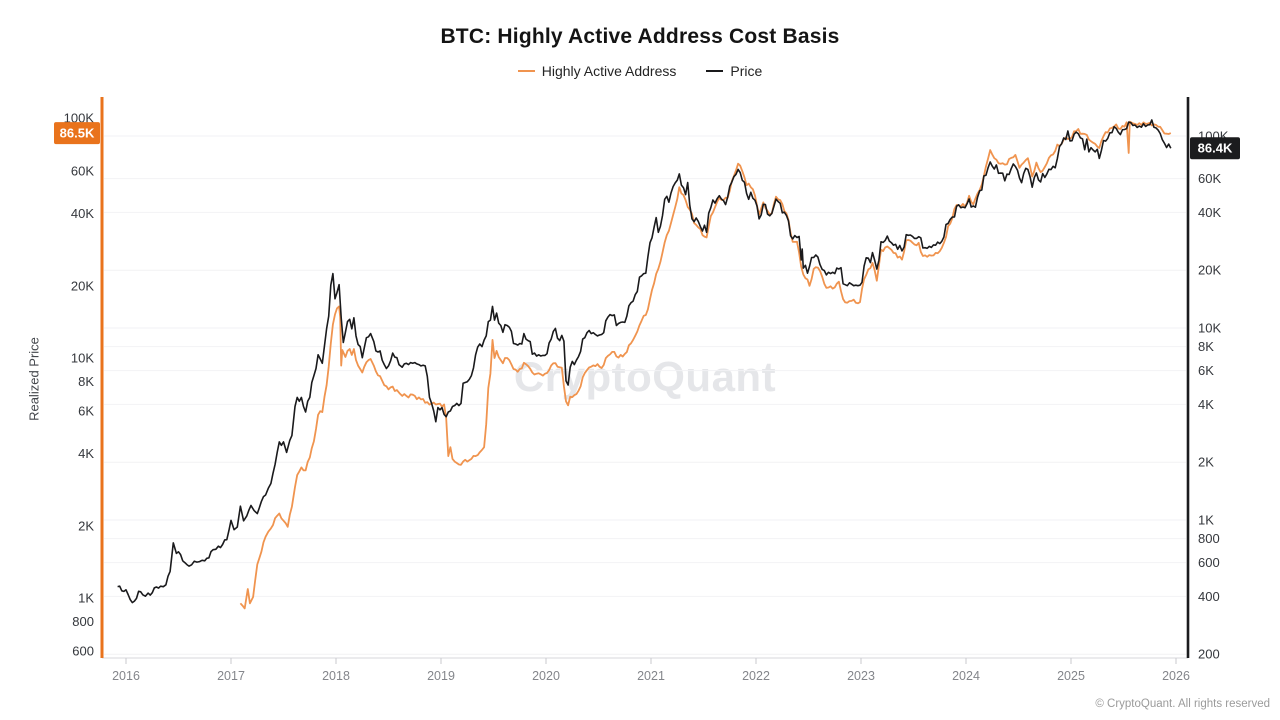 Image resolution: width=1280 pixels, height=720 pixels. What do you see at coordinates (746, 71) in the screenshot?
I see `legend-label-price: Price` at bounding box center [746, 71].